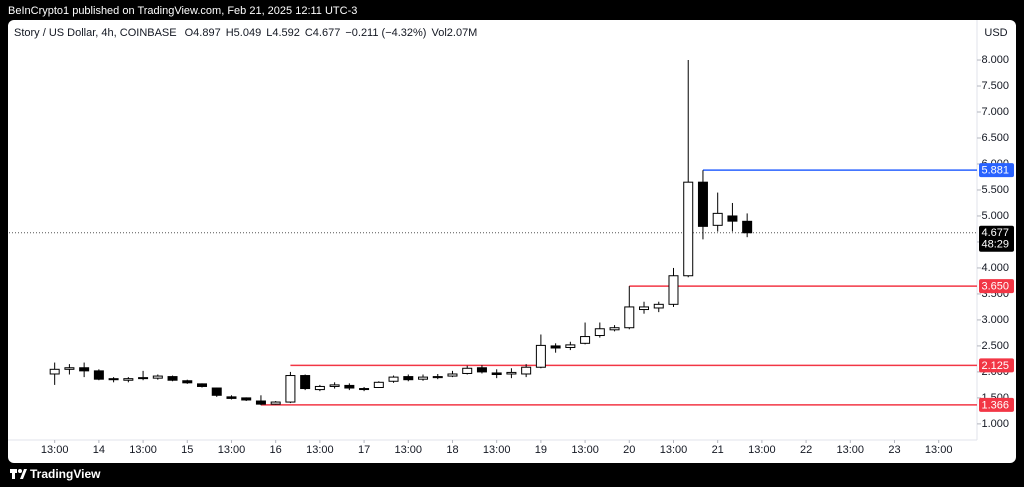  Describe the element at coordinates (65, 474) in the screenshot. I see `brand: TradingView` at that location.